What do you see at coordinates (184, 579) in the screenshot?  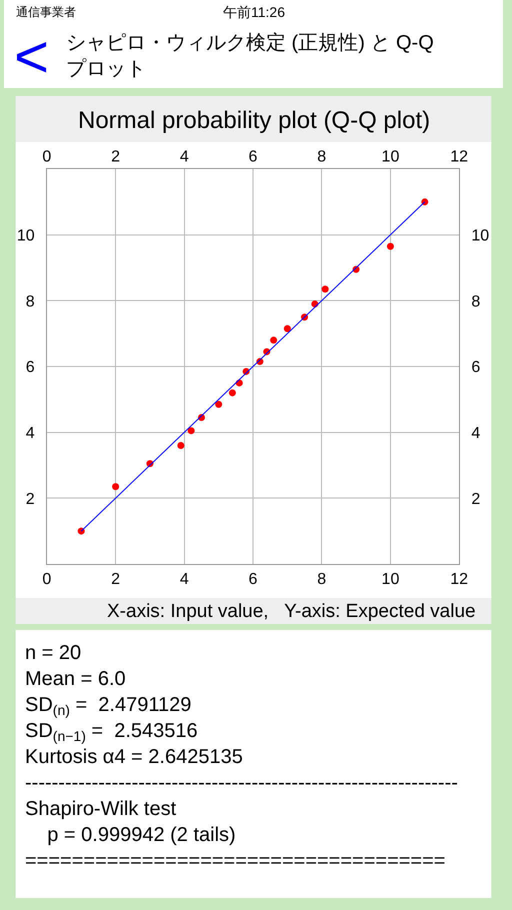 I see `x2-tick-label: 4` at bounding box center [184, 579].